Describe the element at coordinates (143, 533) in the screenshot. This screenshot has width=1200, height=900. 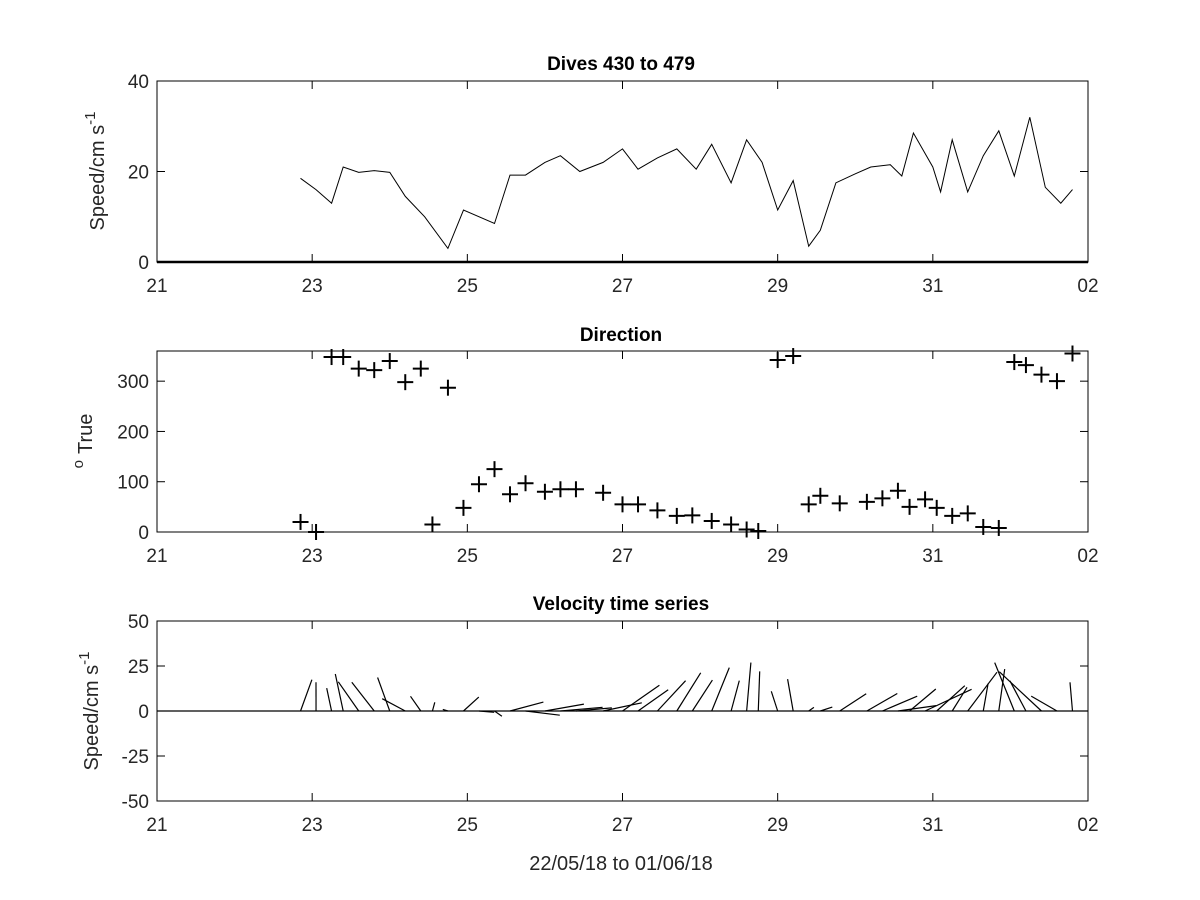
I see `direction-y-tick-label: 0` at that location.